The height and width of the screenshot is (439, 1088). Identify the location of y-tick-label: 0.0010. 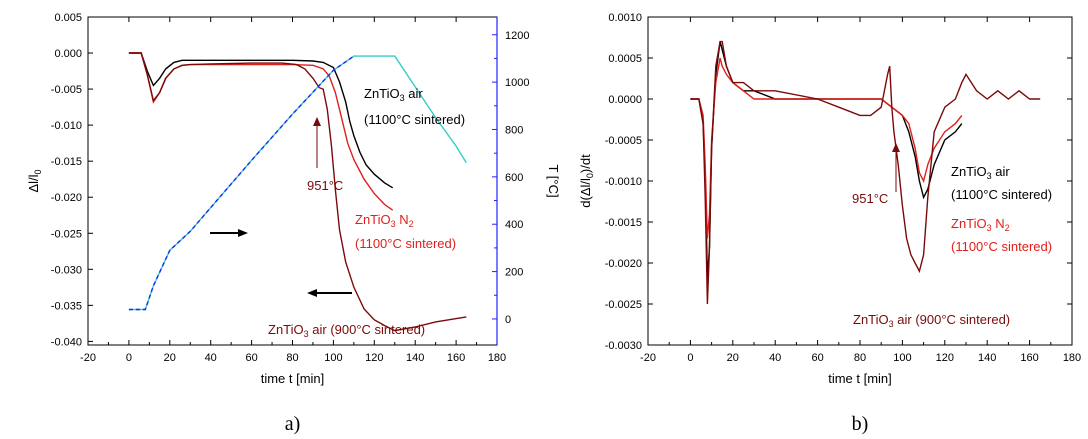
(625, 18).